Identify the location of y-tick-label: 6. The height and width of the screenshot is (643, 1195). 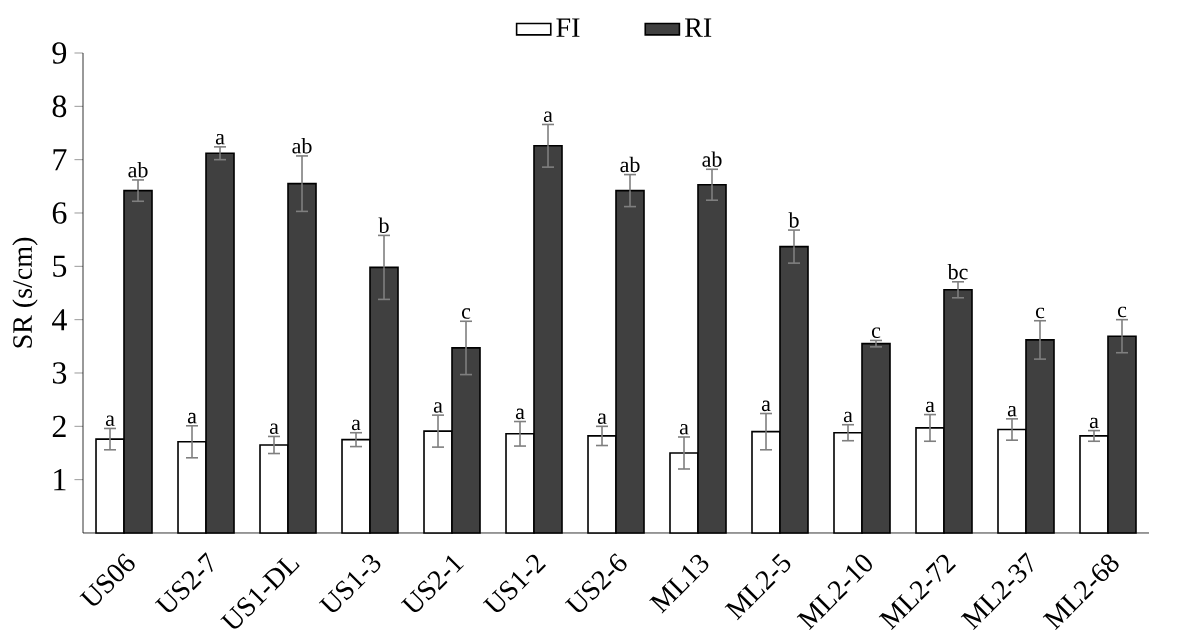
(59, 213).